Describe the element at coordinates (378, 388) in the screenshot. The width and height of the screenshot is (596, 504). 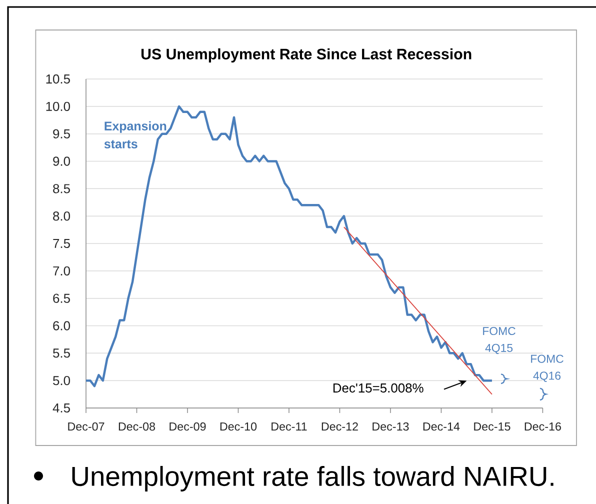
I see `annotation: Dec'15=5.008%` at that location.